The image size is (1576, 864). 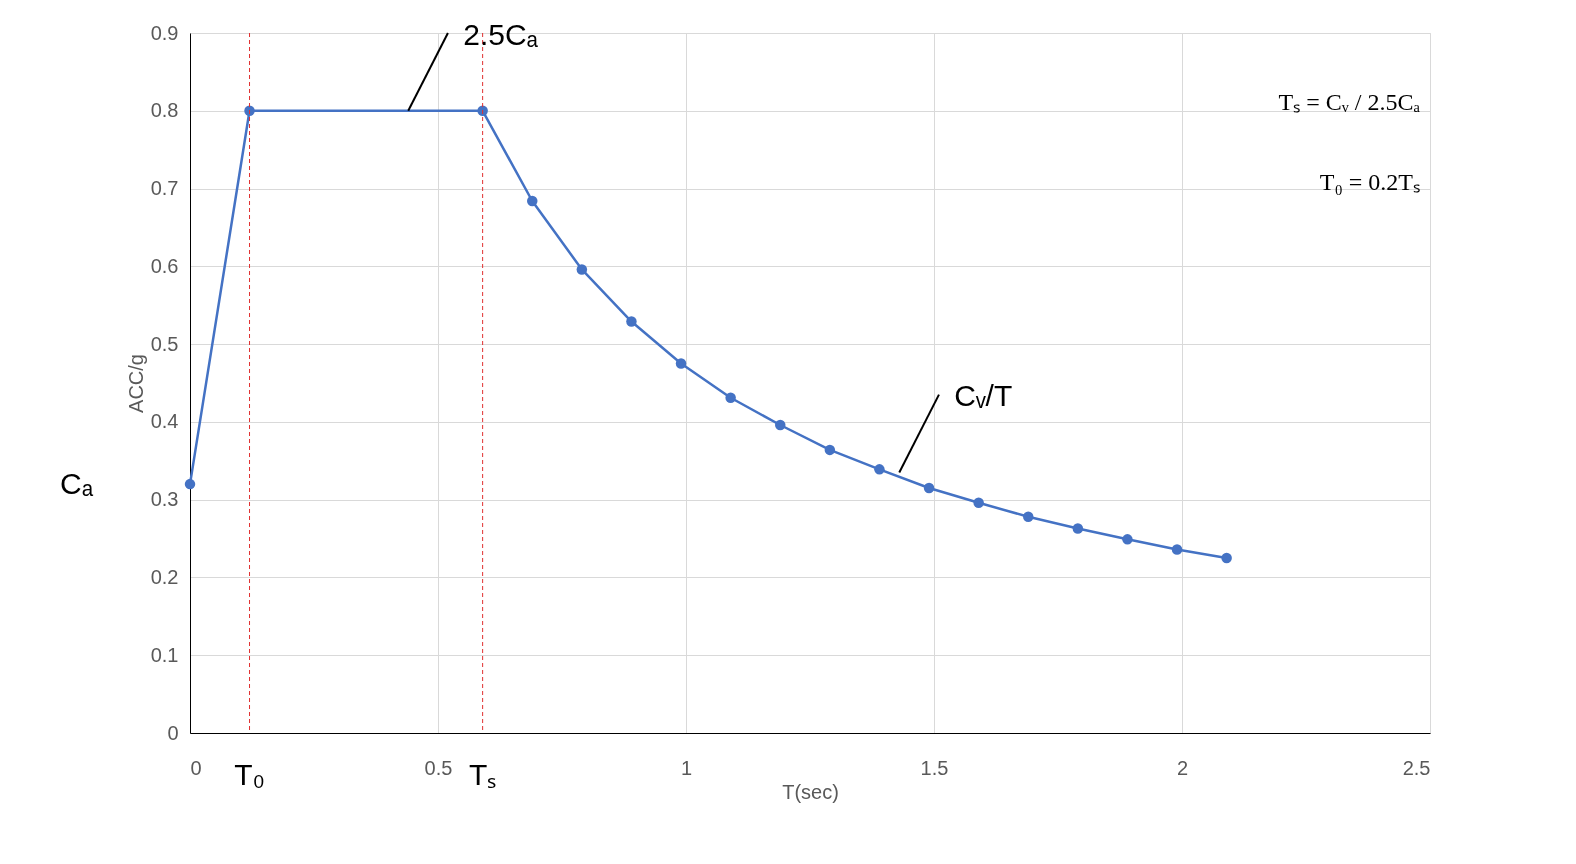 I want to click on text: Cₐ, so click(x=77, y=483).